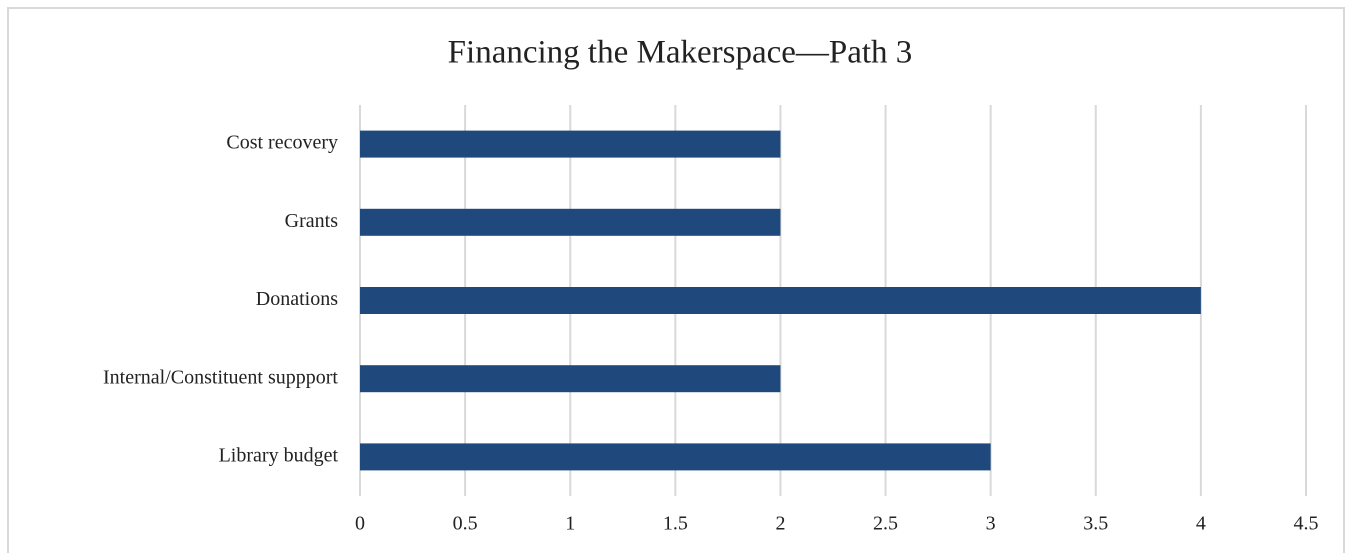 This screenshot has height=553, width=1352. What do you see at coordinates (220, 377) in the screenshot?
I see `y-tick-label: Internal/Constituent suppport` at bounding box center [220, 377].